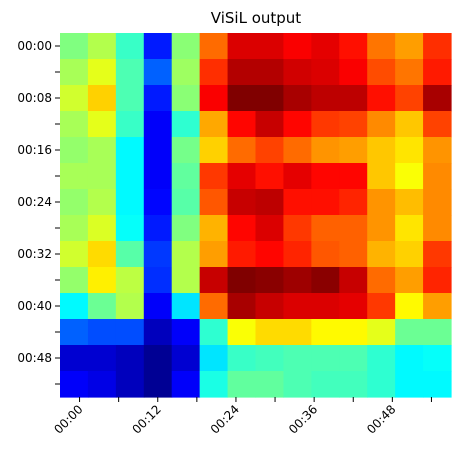 The image size is (465, 459). What do you see at coordinates (241, 417) in the screenshot?
I see `x-axis: 00:00 00:12 00:24 00:36 00:48` at bounding box center [241, 417].